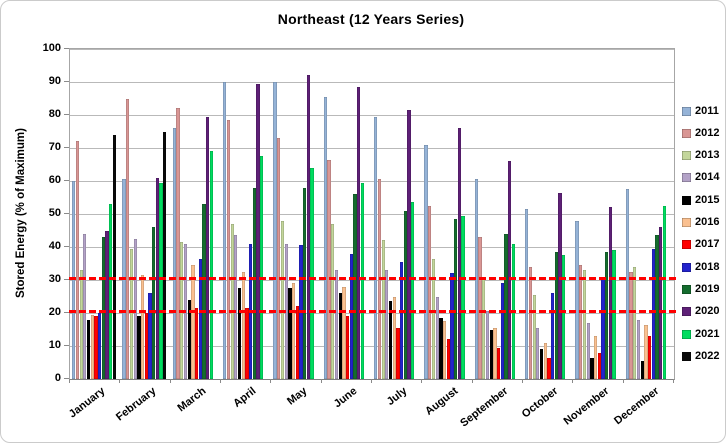 The width and height of the screenshot is (726, 443). Describe the element at coordinates (262, 267) in the screenshot. I see `bar-2021-april` at that location.